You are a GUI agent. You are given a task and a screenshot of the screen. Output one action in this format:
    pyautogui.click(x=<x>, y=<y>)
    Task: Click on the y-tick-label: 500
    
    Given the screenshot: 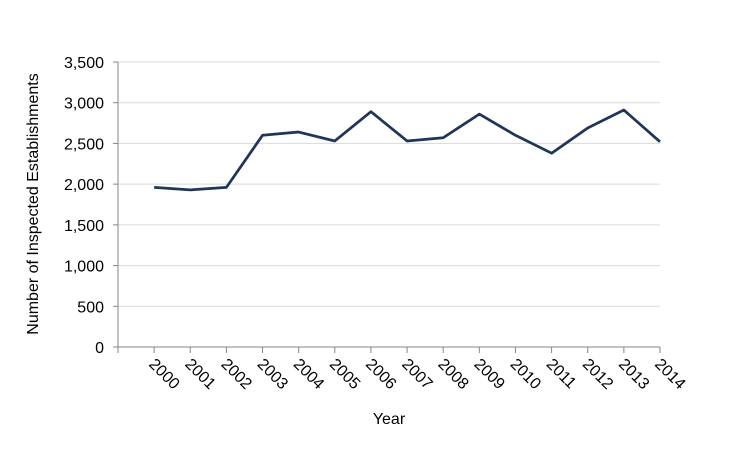 What is the action you would take?
    pyautogui.click(x=90, y=307)
    